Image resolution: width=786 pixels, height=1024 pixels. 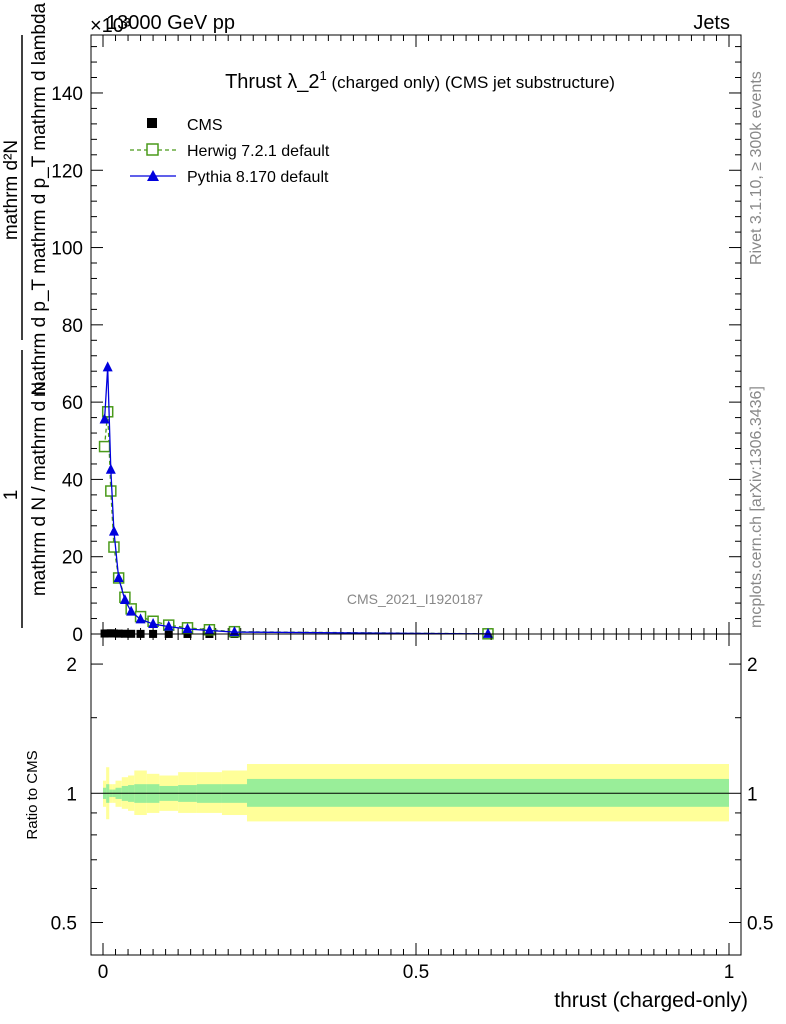 What do you see at coordinates (415, 599) in the screenshot?
I see `watermark: CMS_2021_I1920187` at bounding box center [415, 599].